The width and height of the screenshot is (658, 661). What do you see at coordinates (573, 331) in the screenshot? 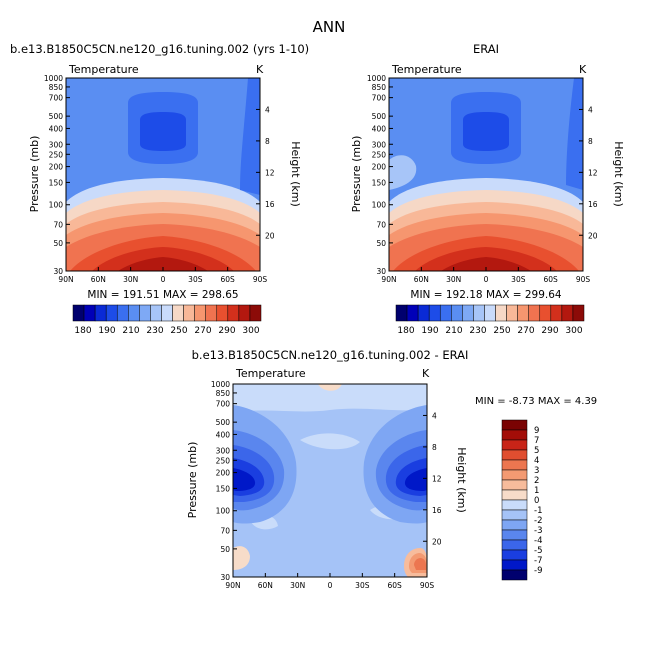
I see `colorbar-label: 300` at bounding box center [573, 331].